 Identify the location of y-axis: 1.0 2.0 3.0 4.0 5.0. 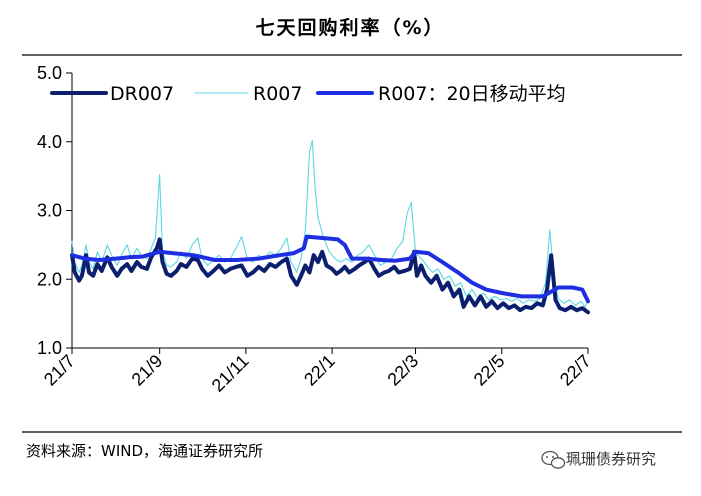
(55, 210).